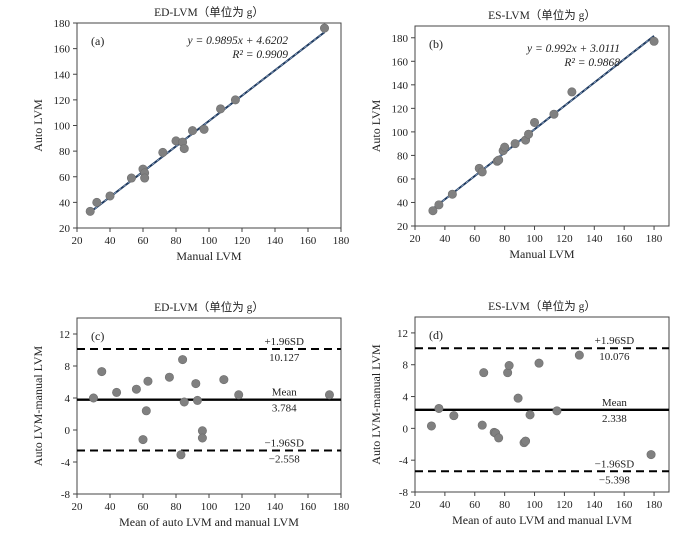 The width and height of the screenshot is (700, 540). Describe the element at coordinates (64, 335) in the screenshot. I see `y-tick-label: 12` at that location.